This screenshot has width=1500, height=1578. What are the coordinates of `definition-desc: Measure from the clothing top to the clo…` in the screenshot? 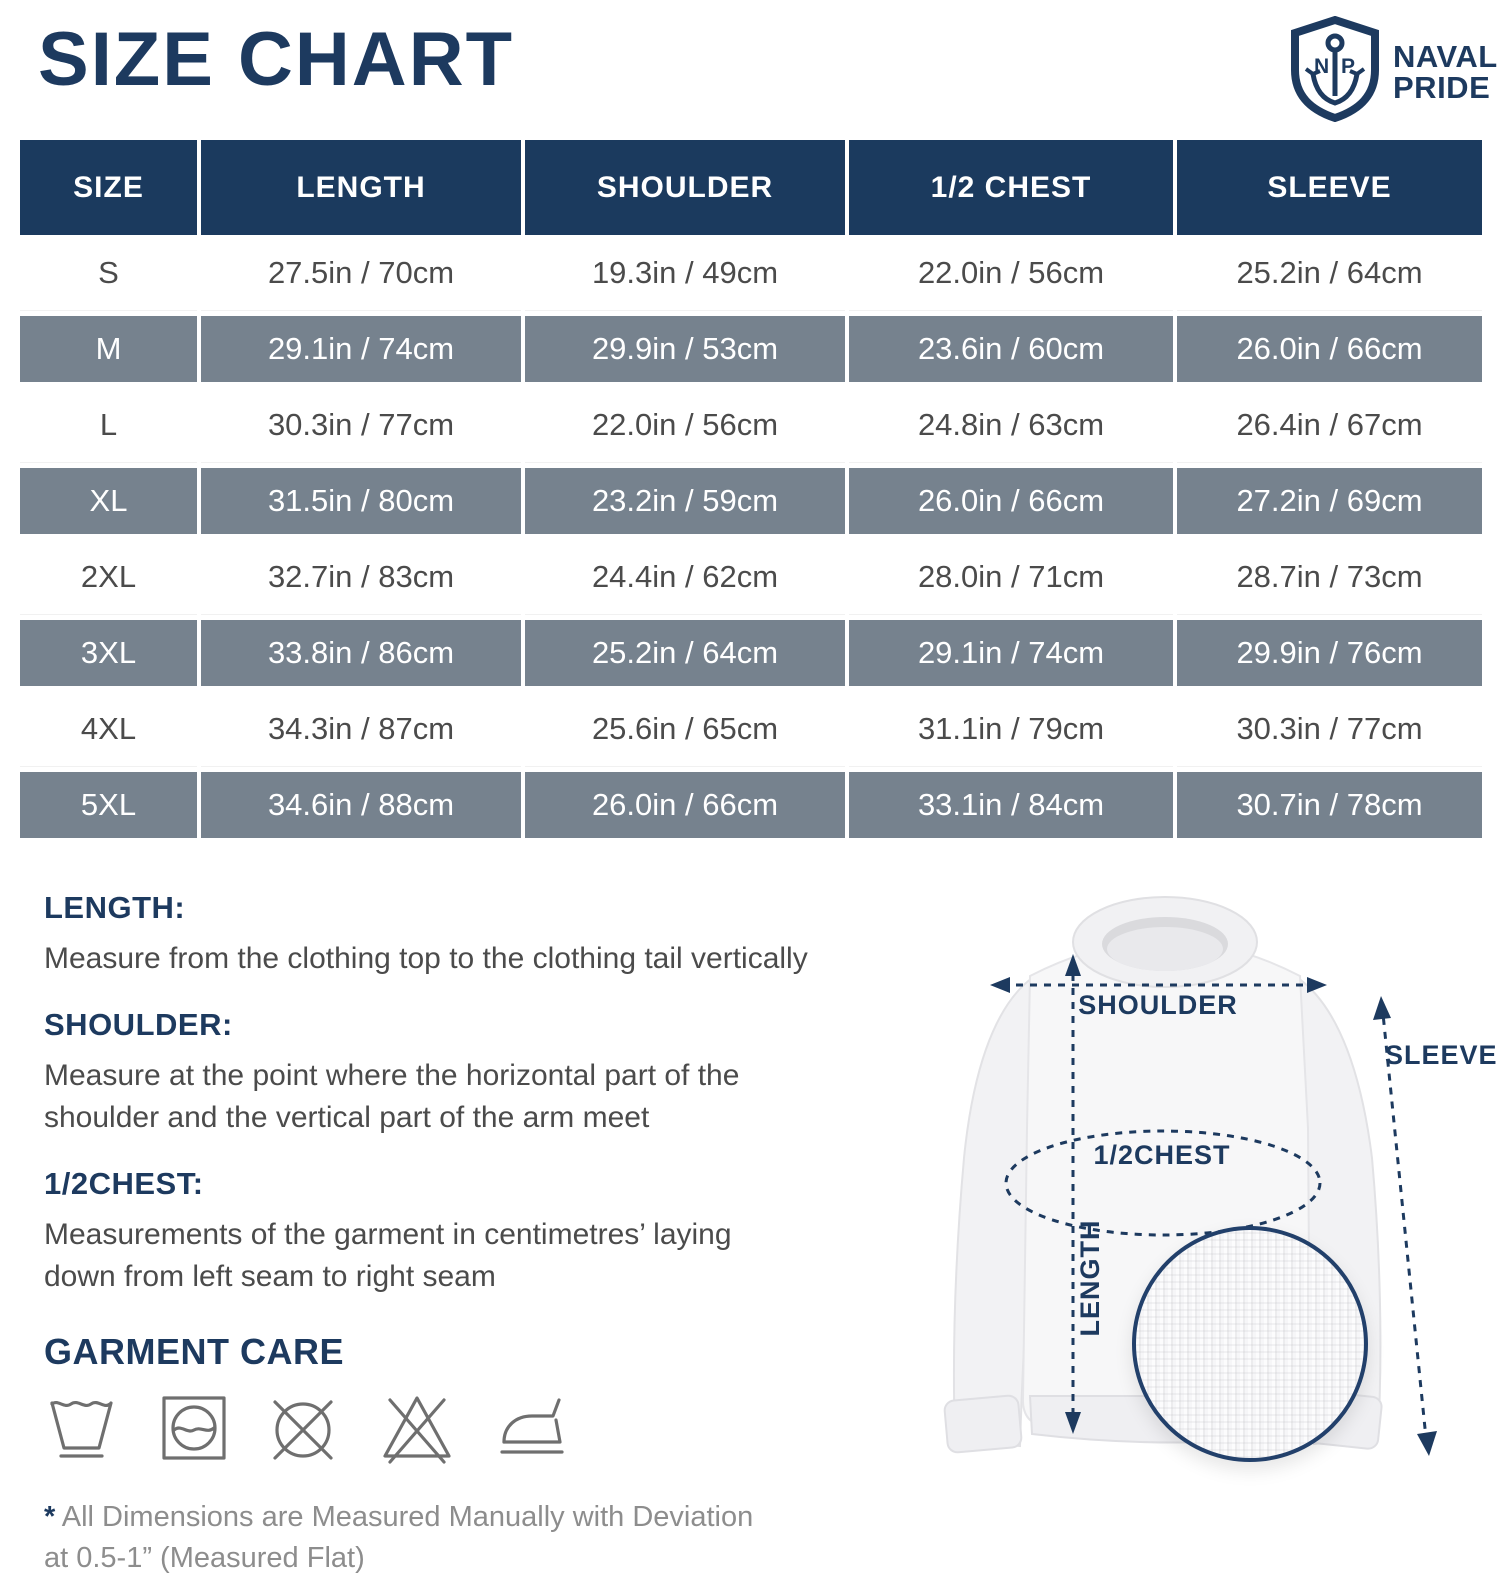 It's located at (426, 958).